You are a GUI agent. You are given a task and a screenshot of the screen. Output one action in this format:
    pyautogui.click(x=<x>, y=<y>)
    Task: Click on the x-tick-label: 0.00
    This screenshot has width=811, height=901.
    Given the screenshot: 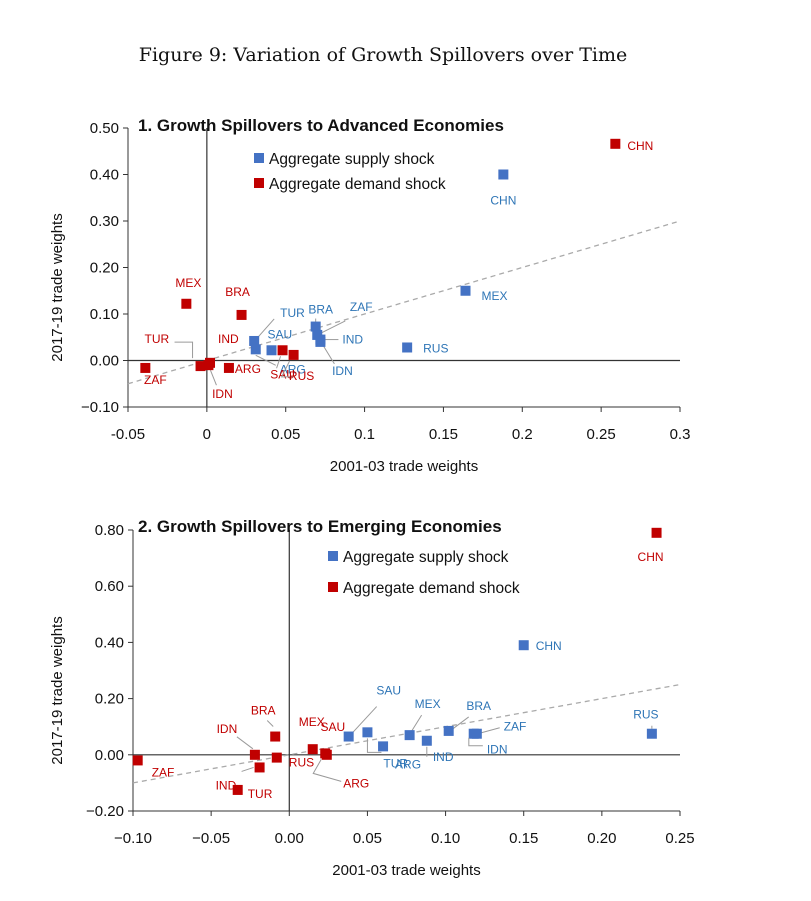 What is the action you would take?
    pyautogui.click(x=289, y=838)
    